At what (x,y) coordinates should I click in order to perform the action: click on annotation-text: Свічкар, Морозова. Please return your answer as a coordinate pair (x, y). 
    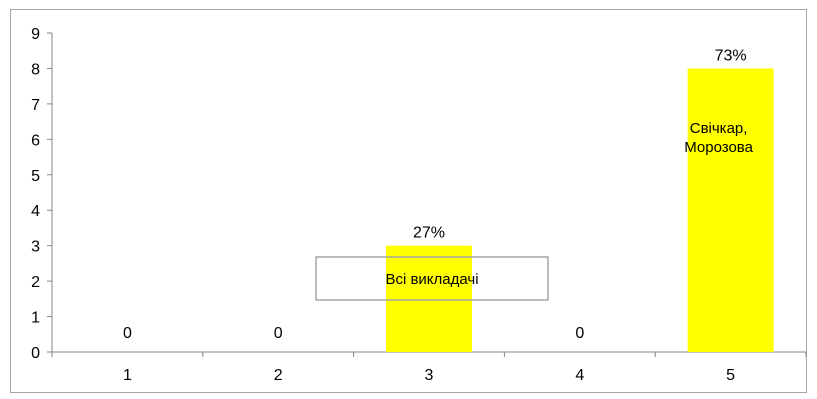
    Looking at the image, I should click on (718, 138).